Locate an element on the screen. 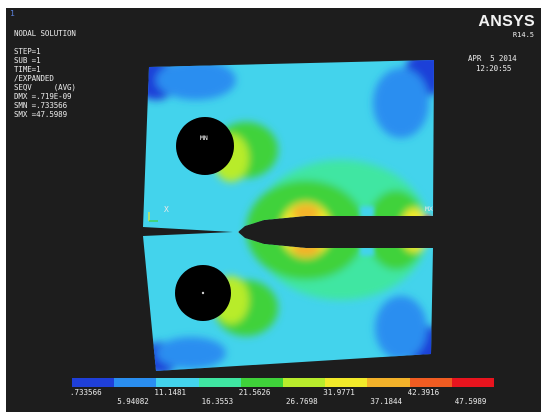  legend-bar is located at coordinates (283, 382).